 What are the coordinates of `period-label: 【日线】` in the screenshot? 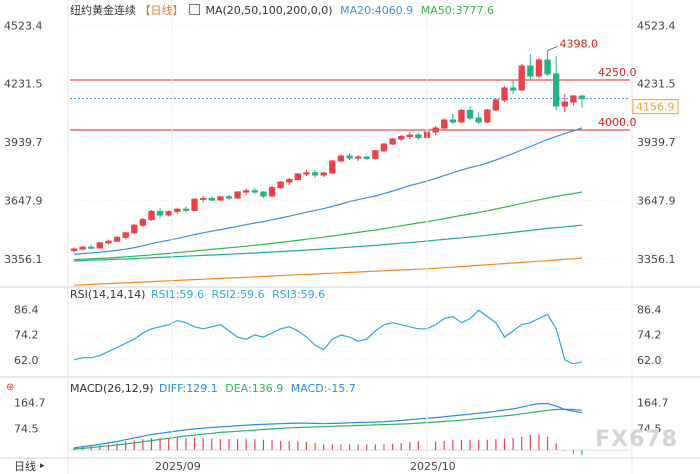 It's located at (161, 10).